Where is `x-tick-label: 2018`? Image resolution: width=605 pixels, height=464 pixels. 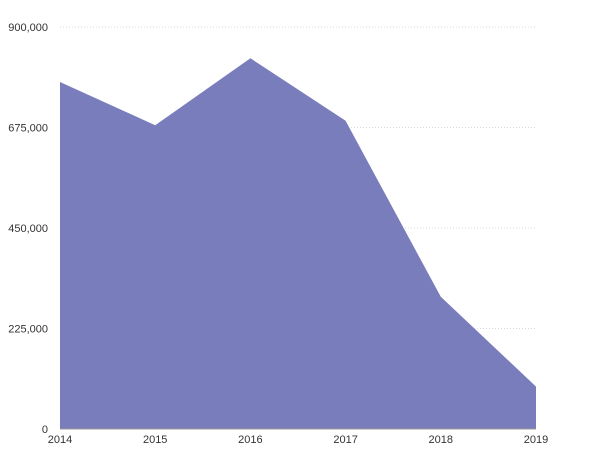 x-tick-label: 2018 is located at coordinates (441, 440).